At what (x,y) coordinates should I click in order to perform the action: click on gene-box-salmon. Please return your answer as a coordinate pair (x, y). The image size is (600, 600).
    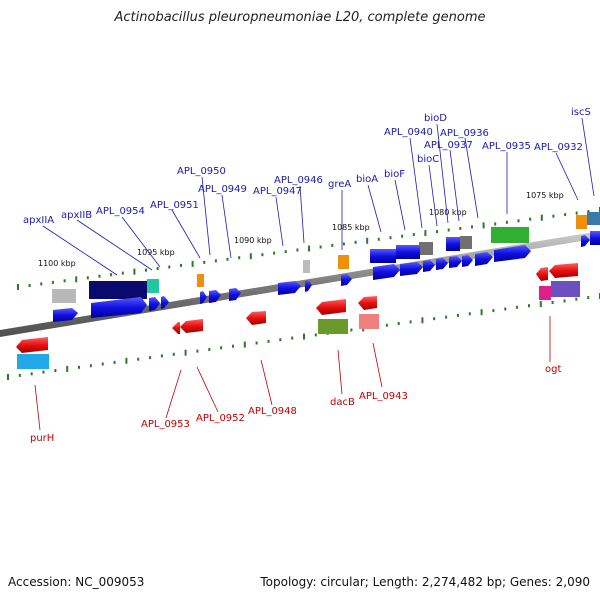
    Looking at the image, I should click on (369, 321).